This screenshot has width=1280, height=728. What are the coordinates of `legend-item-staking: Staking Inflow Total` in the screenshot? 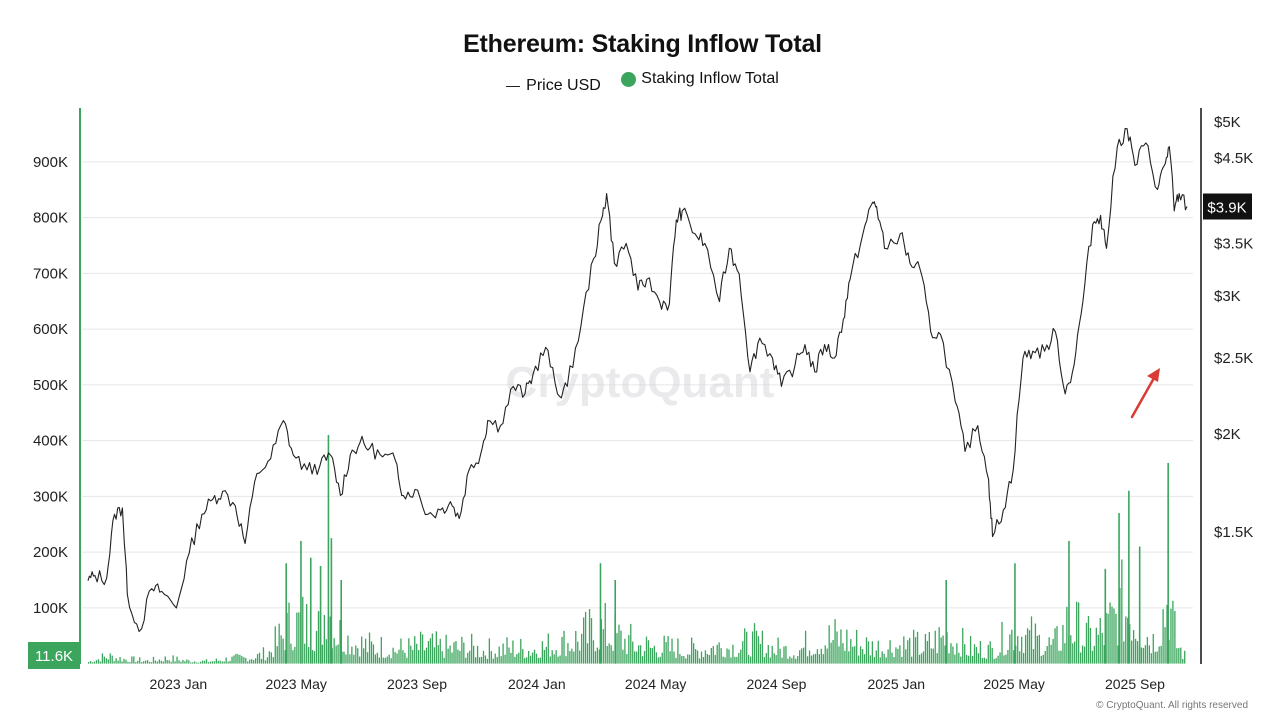 It's located at (700, 79).